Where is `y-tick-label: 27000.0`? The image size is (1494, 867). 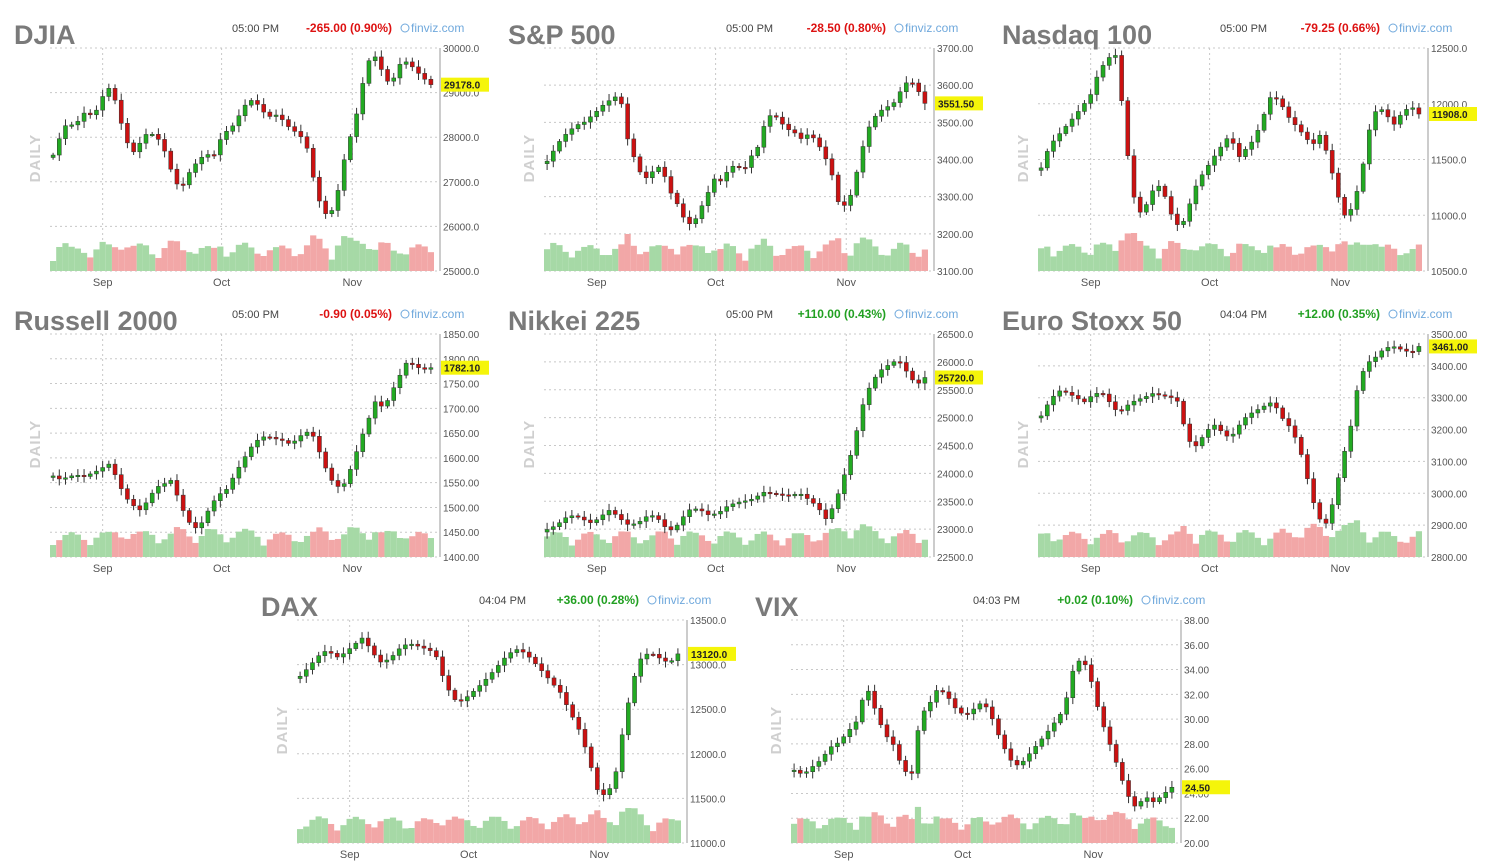
y-tick-label: 27000.0 is located at coordinates (461, 183).